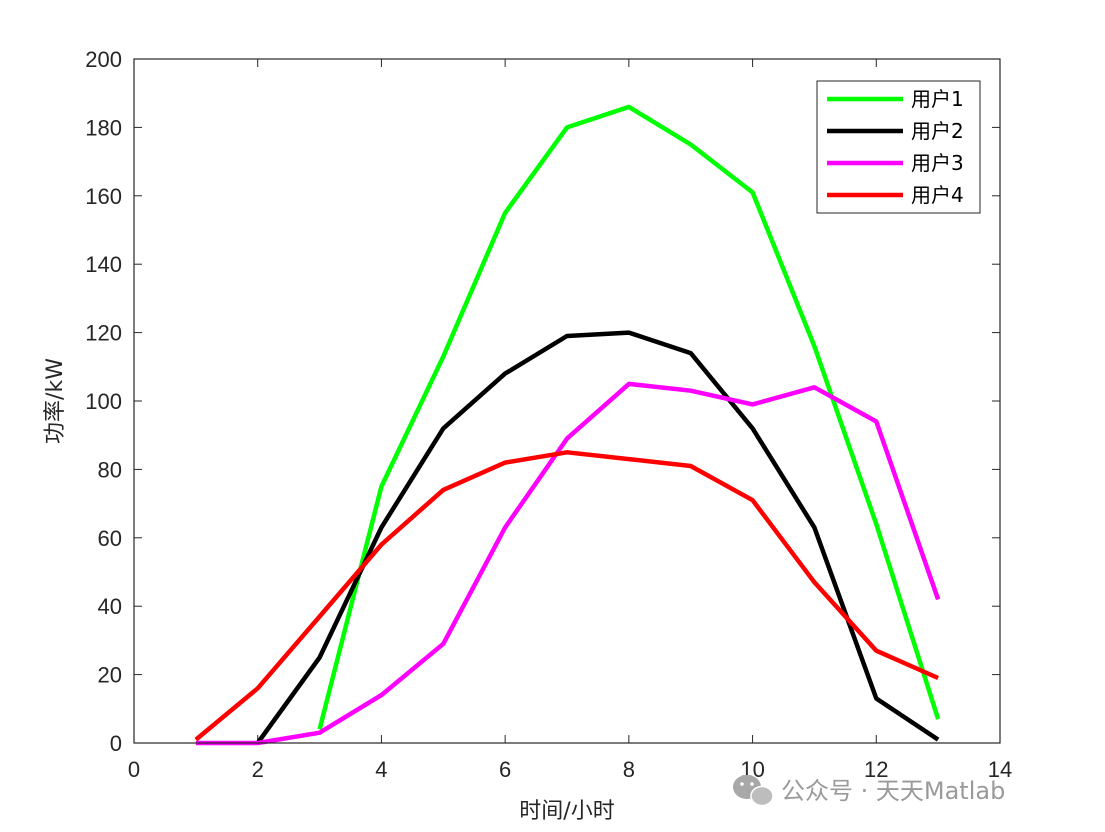  Describe the element at coordinates (134, 769) in the screenshot. I see `x-tick-label: 0` at that location.